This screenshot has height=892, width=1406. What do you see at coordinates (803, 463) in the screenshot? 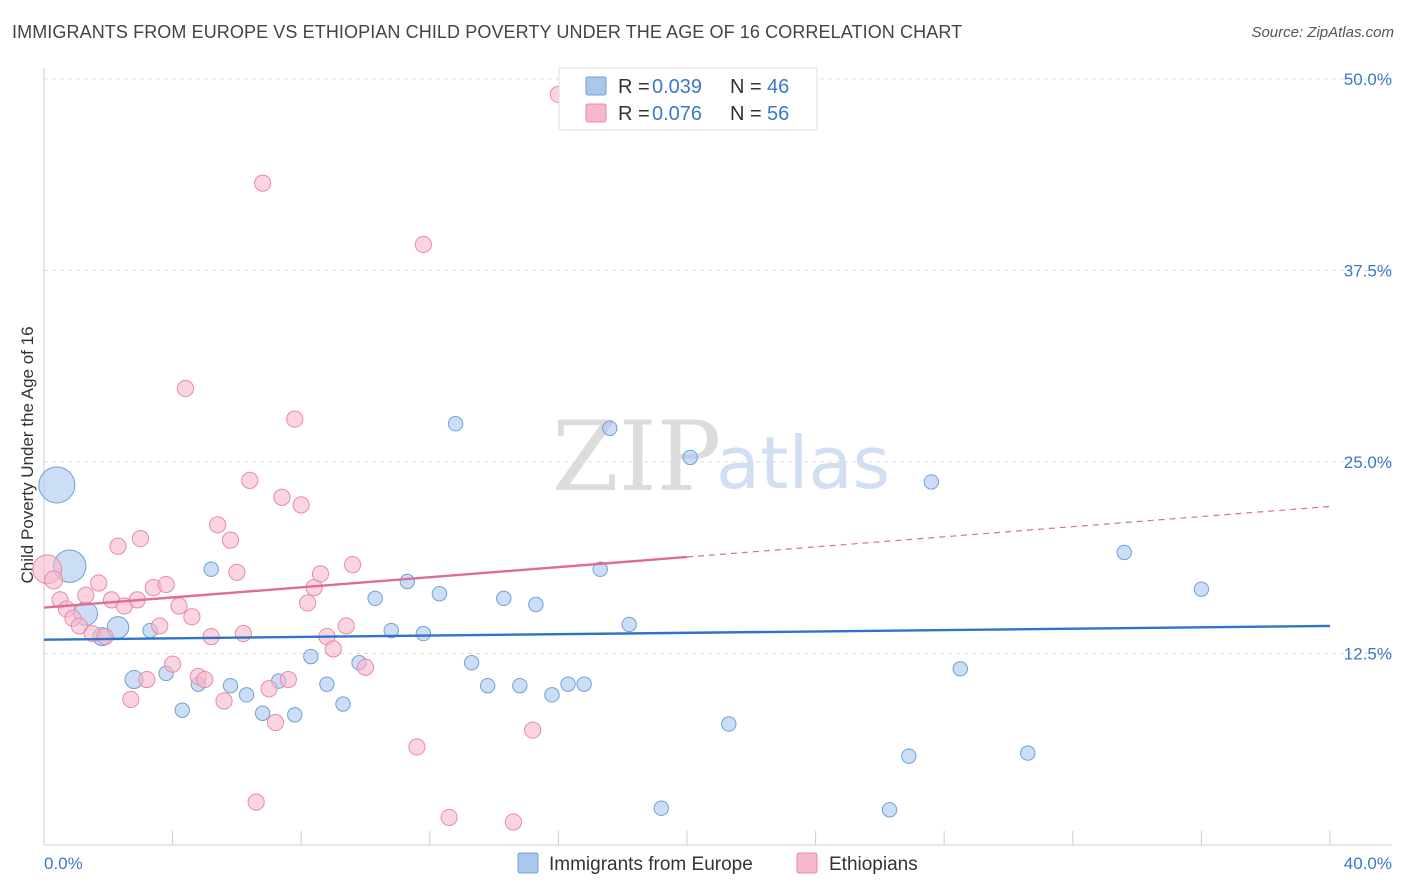
I see `watermark-atlas: atlas` at bounding box center [803, 463].